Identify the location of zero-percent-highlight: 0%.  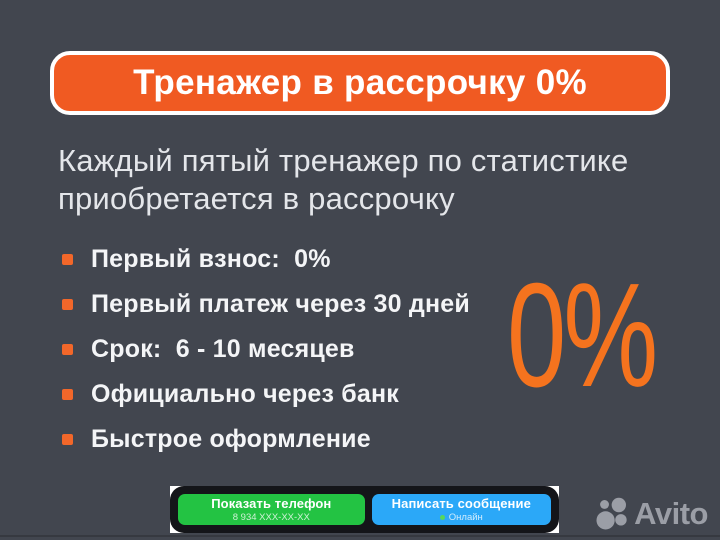
(582, 335).